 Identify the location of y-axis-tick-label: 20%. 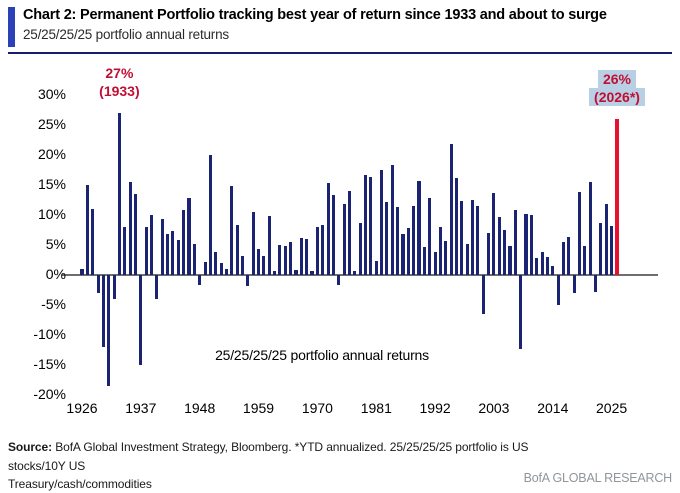
(51, 154).